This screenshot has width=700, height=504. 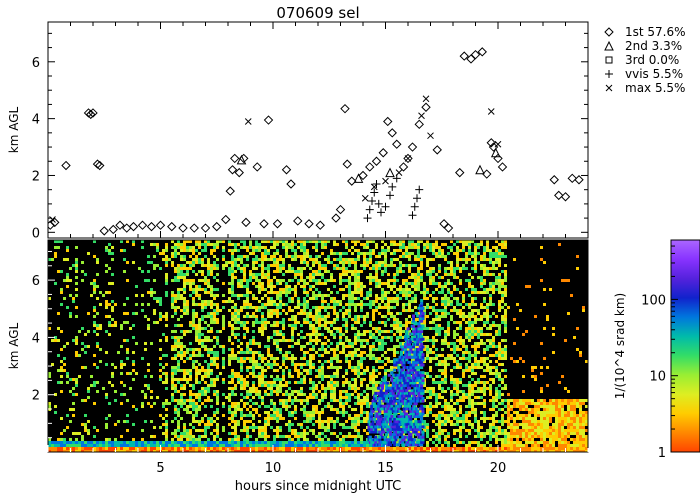 I want to click on 1st-point, so click(x=264, y=224).